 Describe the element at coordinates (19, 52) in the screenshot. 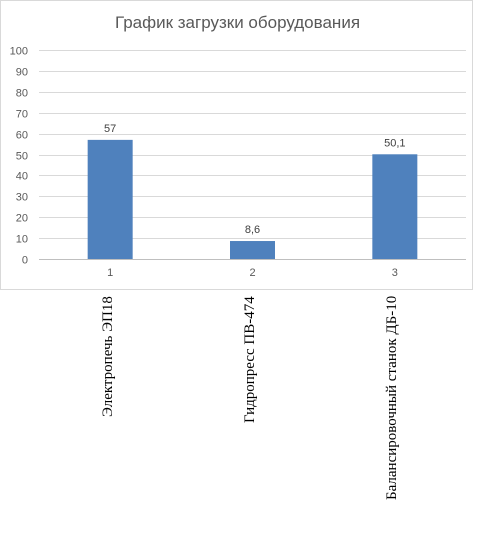

I see `y-tick-label: 100` at that location.